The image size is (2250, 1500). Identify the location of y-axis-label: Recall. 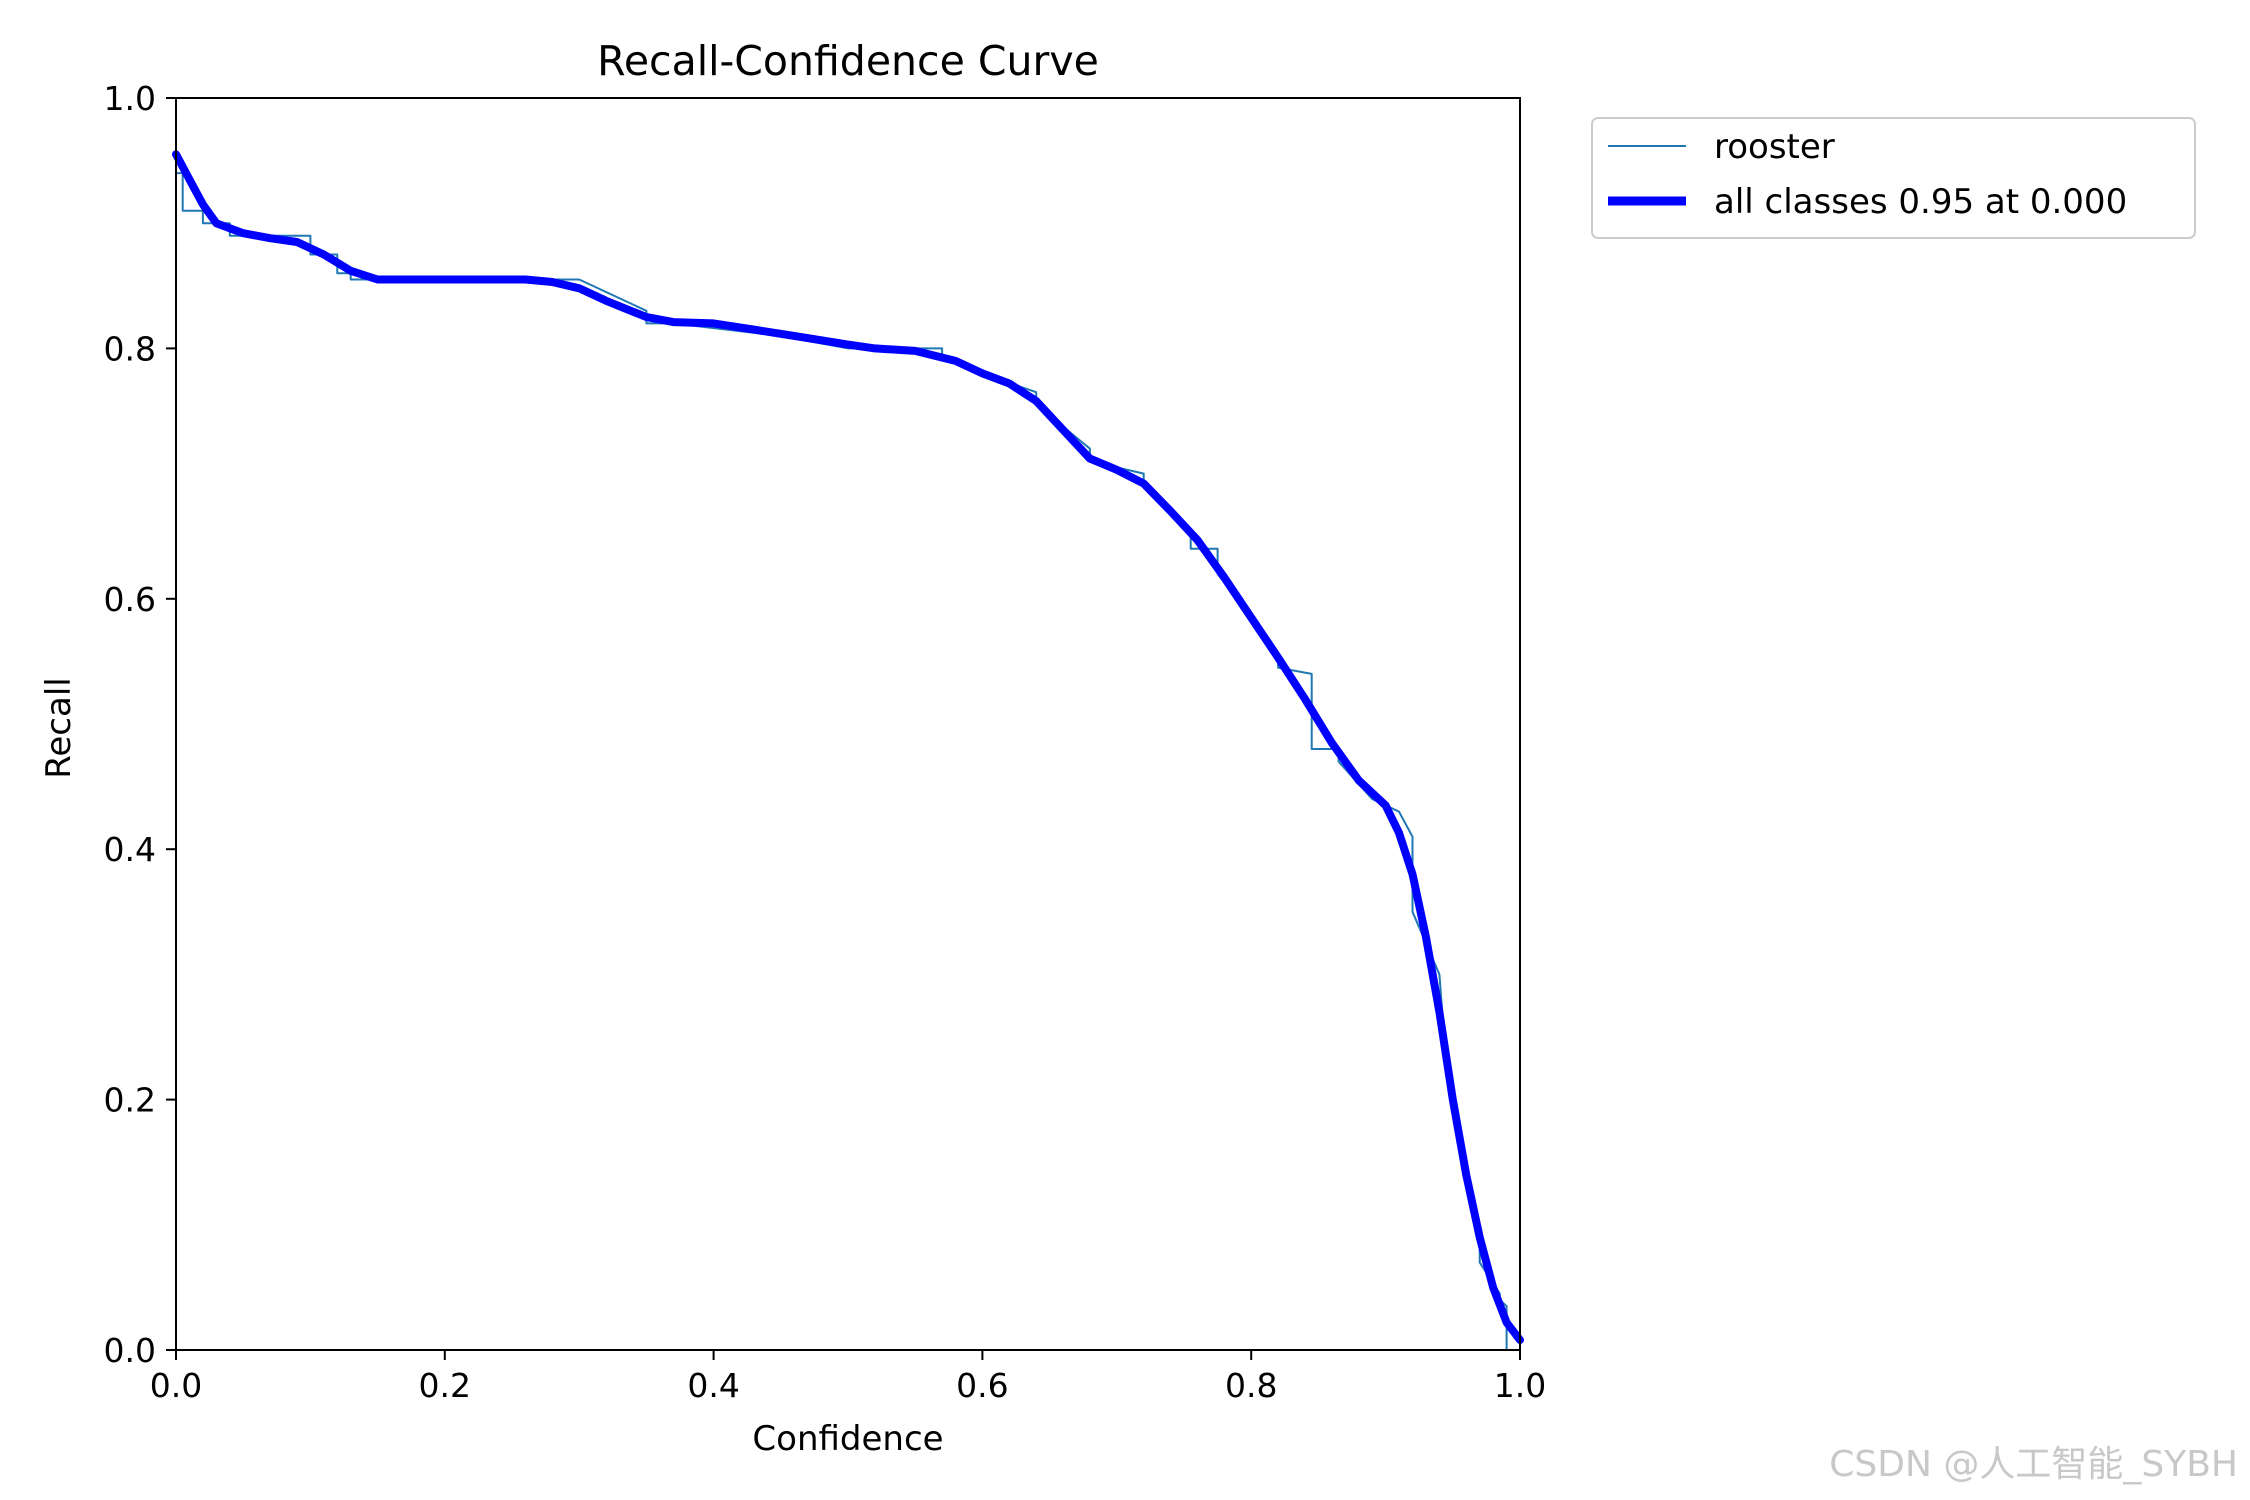
(59, 727).